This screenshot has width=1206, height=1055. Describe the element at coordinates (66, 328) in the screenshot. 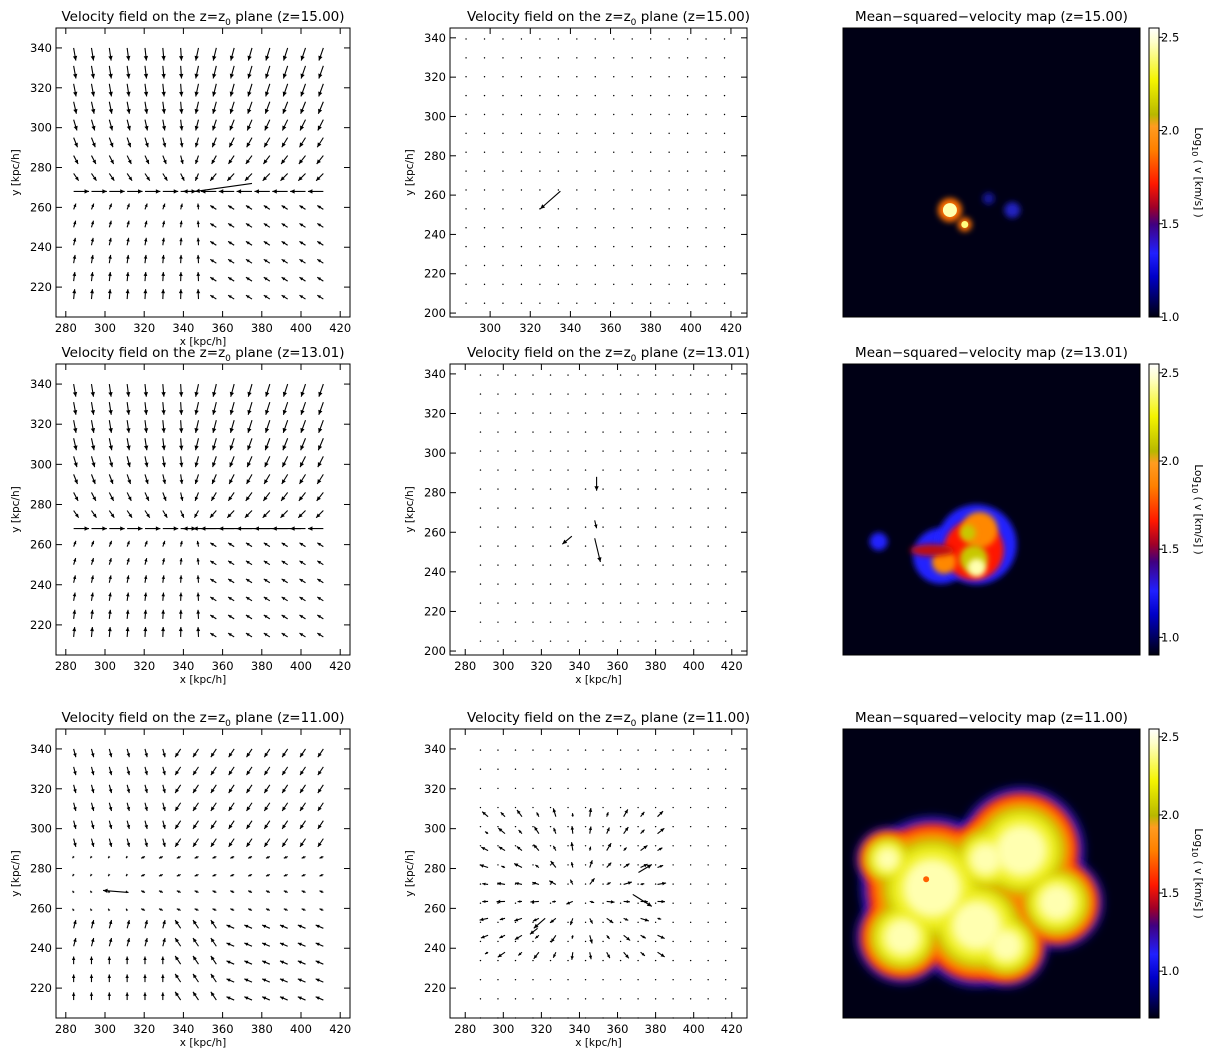

I see `x-tick-label: 280` at that location.